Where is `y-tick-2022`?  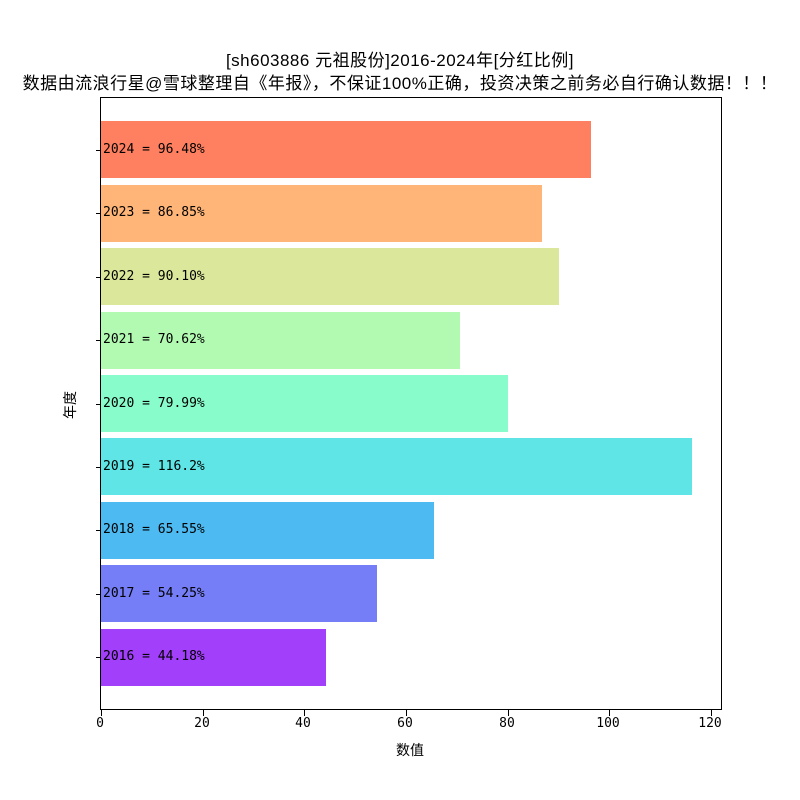 y-tick-2022 is located at coordinates (98, 277).